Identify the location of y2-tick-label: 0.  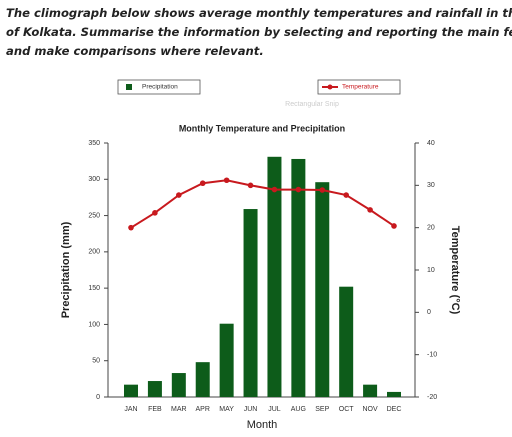
(429, 312).